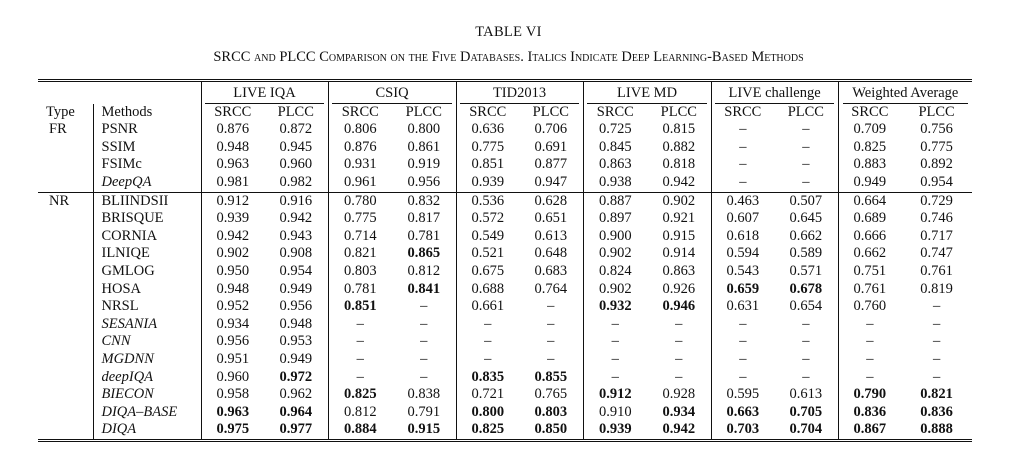 Image resolution: width=1017 pixels, height=458 pixels. What do you see at coordinates (615, 130) in the screenshot?
I see `table-cell: 0.725` at bounding box center [615, 130].